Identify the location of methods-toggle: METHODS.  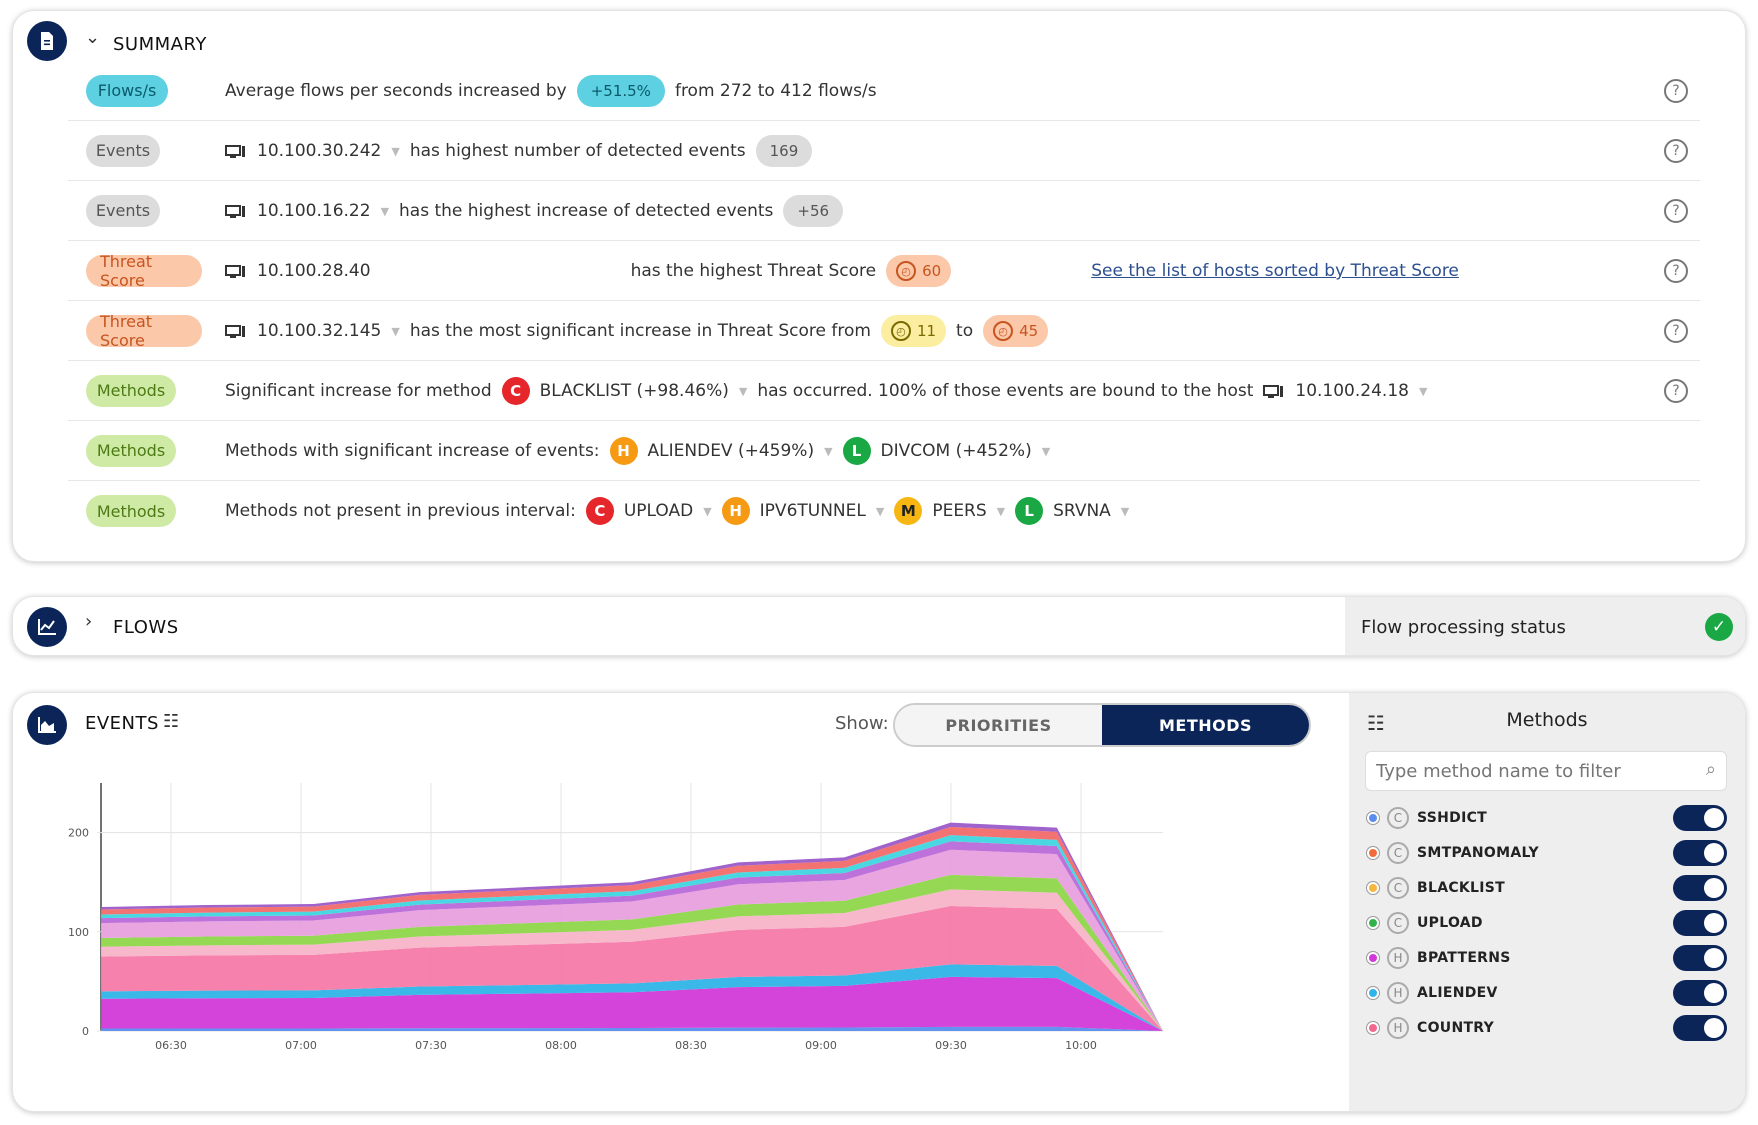
(1205, 725).